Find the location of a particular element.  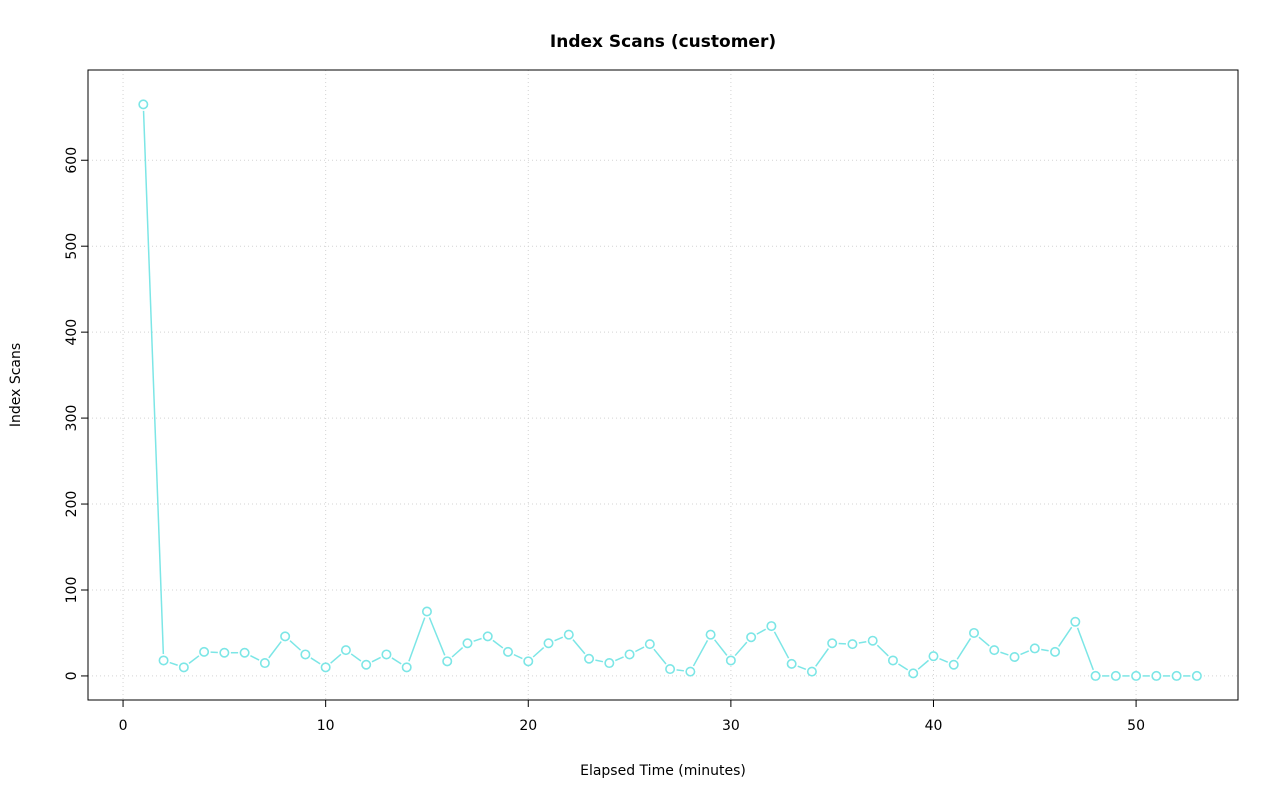

y-tick-label: 100 is located at coordinates (72, 590).